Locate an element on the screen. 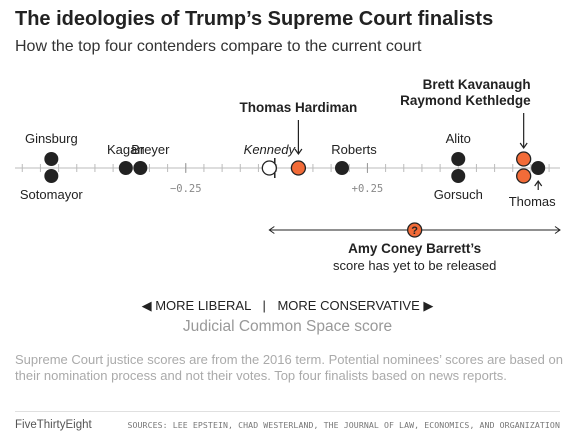  more-conservative-label: MORE CONSERVATIVE ▶ is located at coordinates (355, 305).